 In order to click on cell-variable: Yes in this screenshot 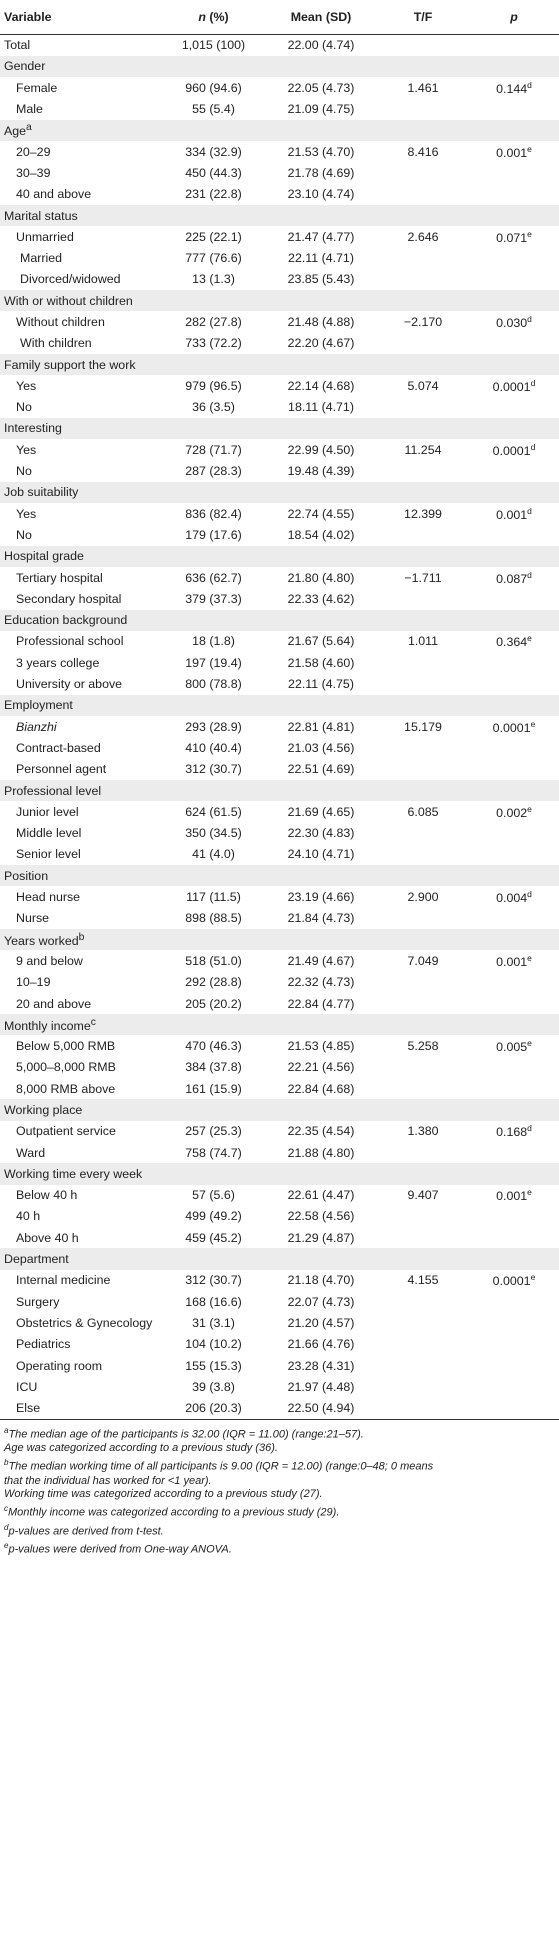, I will do `click(26, 449)`.